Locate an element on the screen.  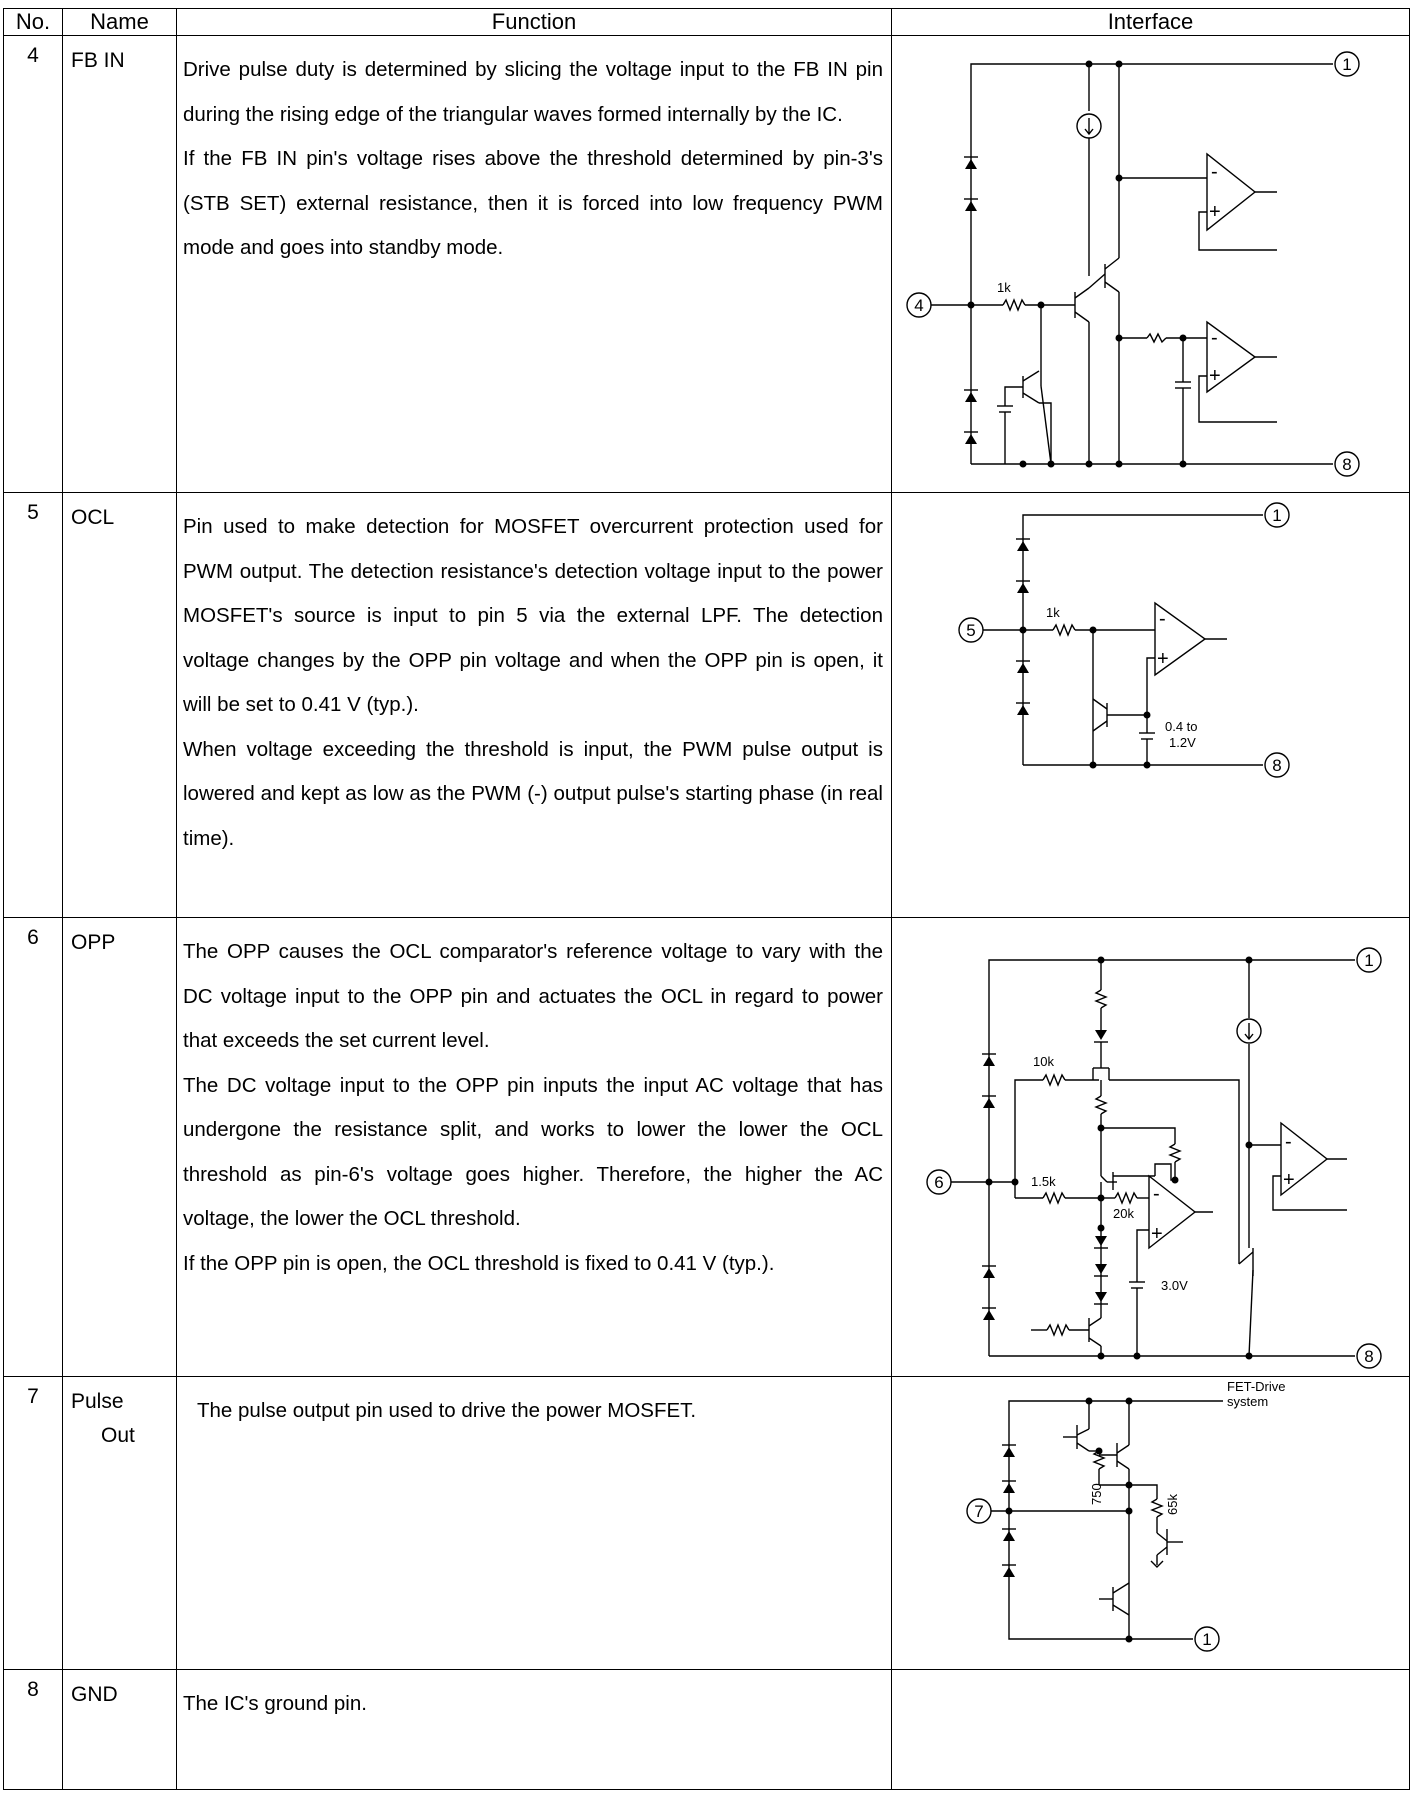
pin-name-line: OCL is located at coordinates (93, 517).